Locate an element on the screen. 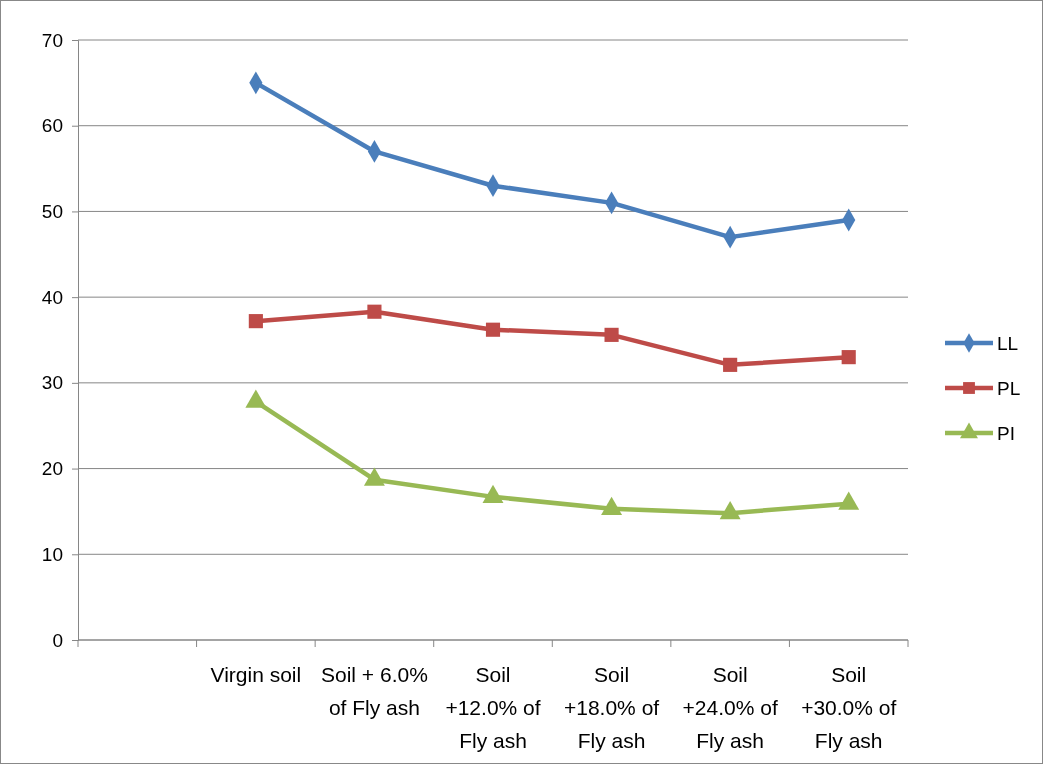  legend-label: PL is located at coordinates (1009, 388).